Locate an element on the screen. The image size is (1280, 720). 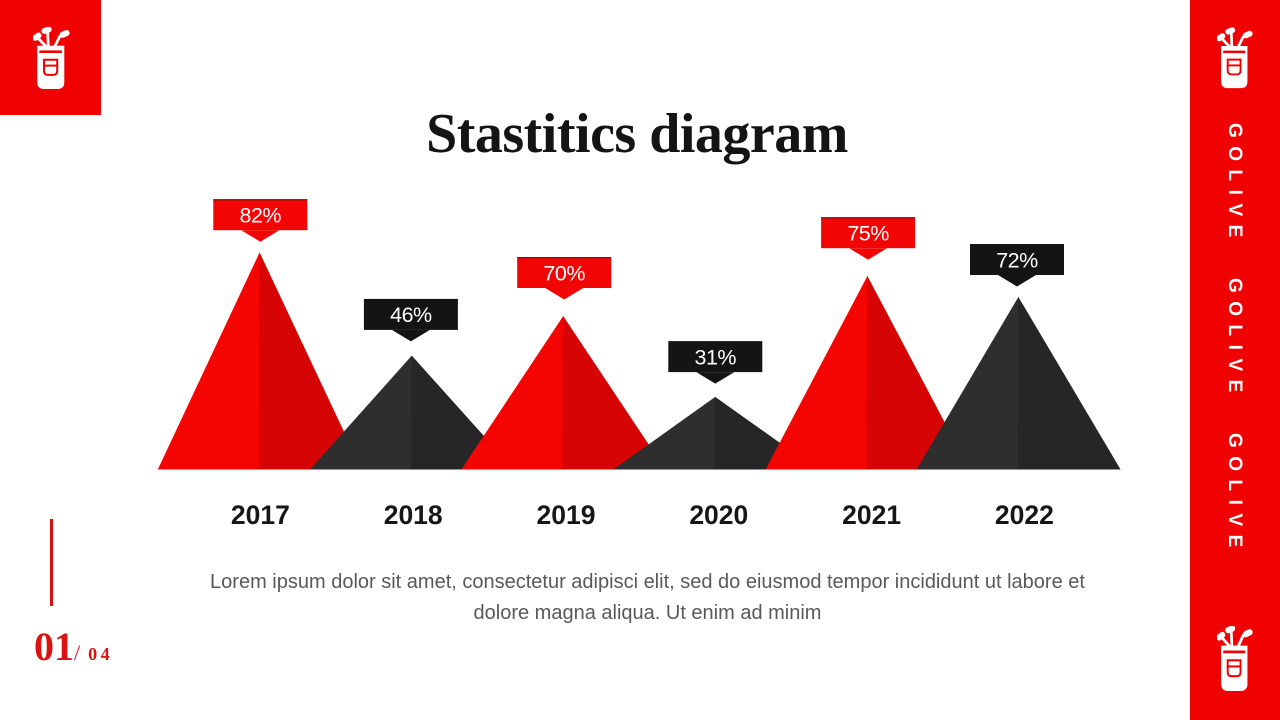
svg-text: 75% is located at coordinates (868, 234).